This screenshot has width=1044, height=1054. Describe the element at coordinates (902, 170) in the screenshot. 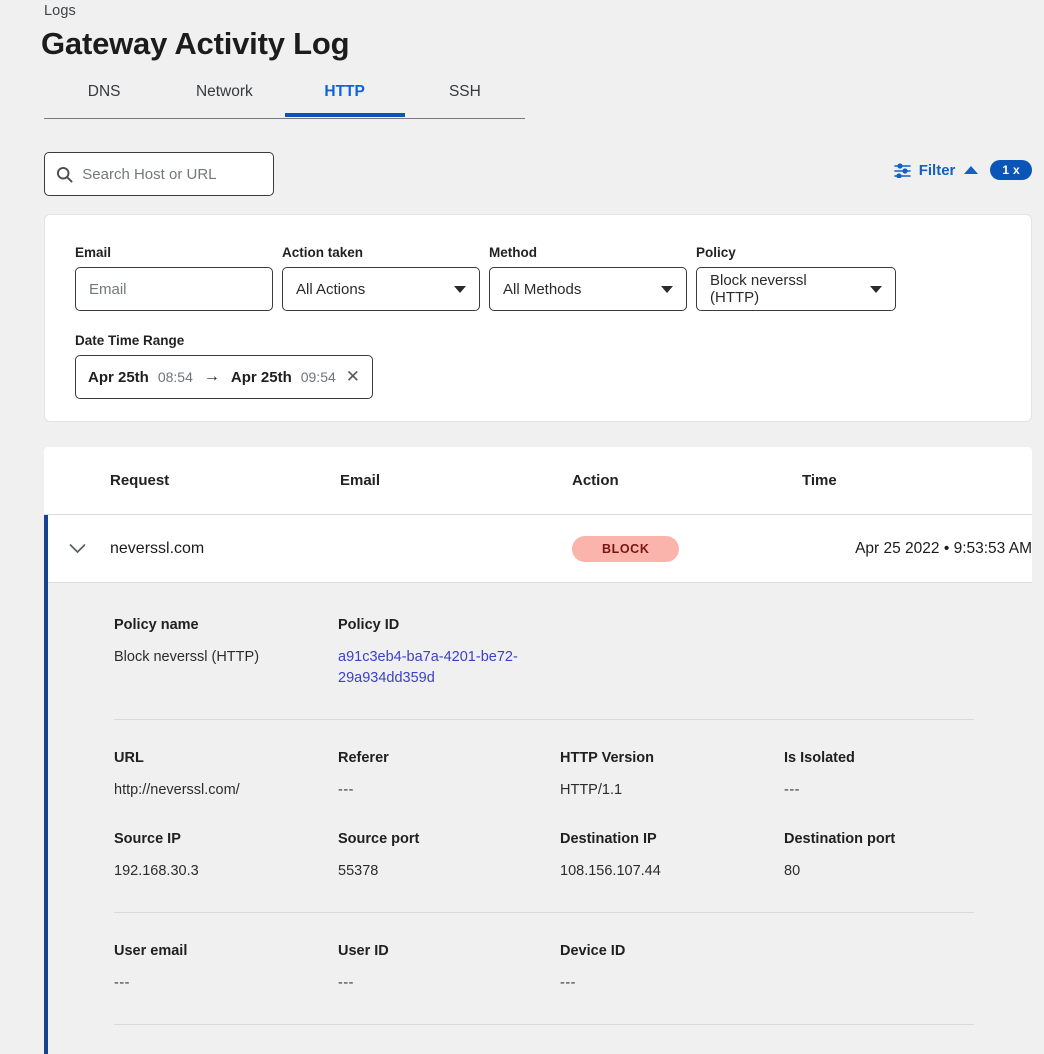

I see `sliders-icon` at that location.